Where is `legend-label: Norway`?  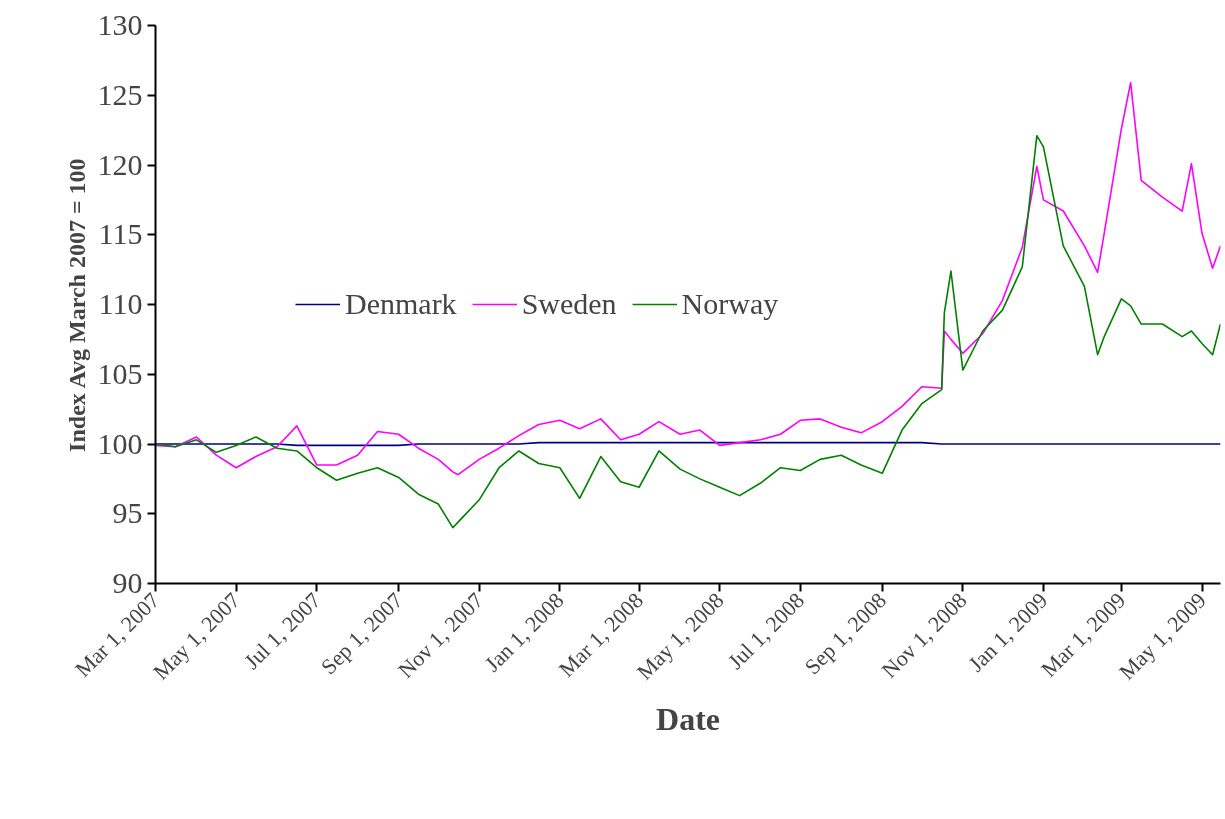 legend-label: Norway is located at coordinates (730, 304).